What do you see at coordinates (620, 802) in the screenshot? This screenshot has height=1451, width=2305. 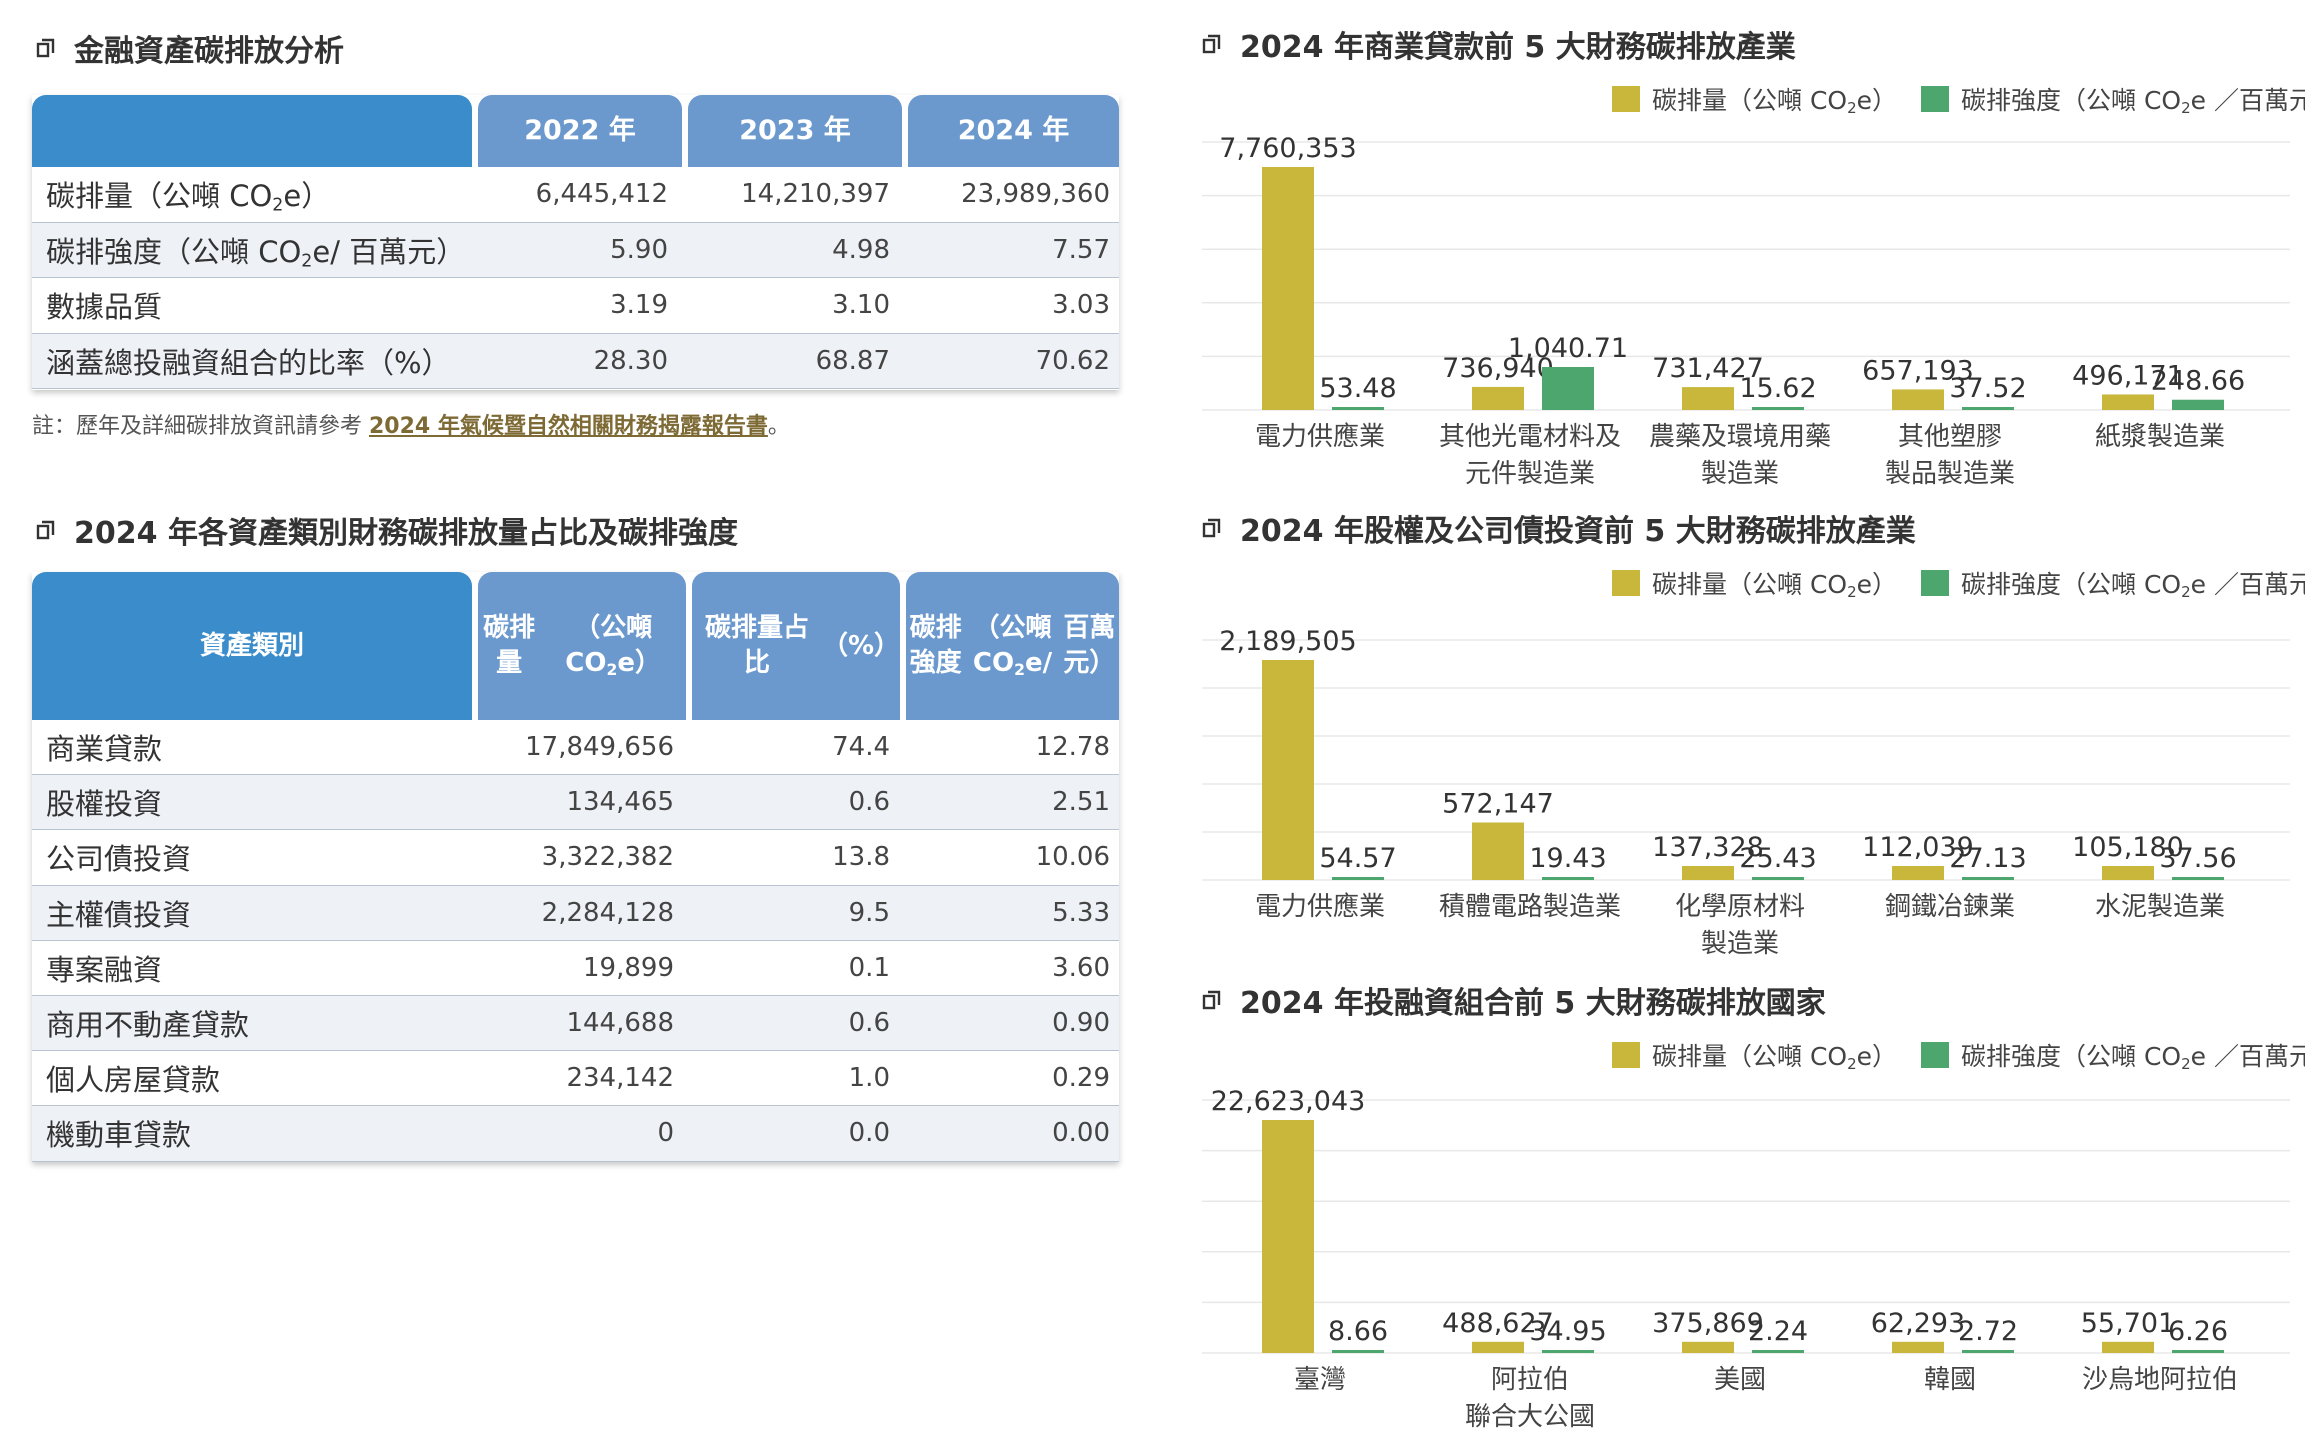 I see `table-cell: 134,465` at bounding box center [620, 802].